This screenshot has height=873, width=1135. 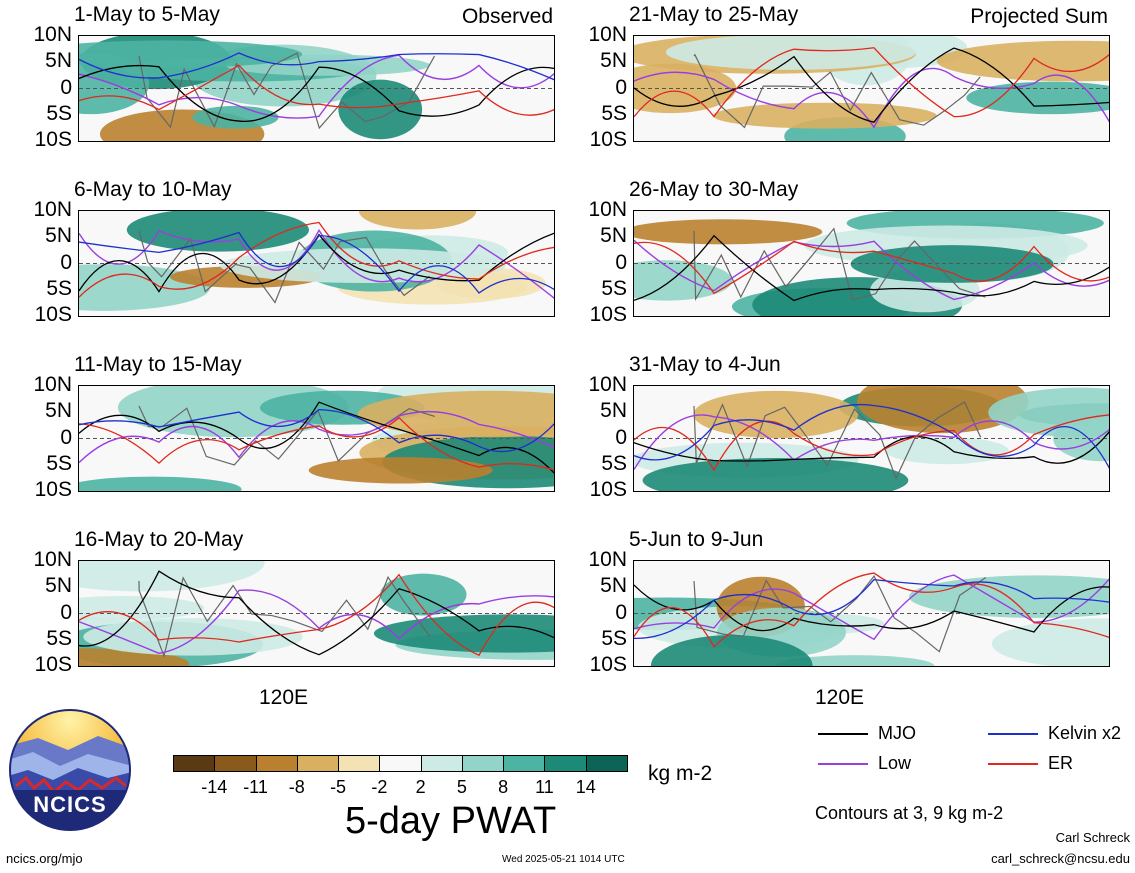 What do you see at coordinates (1085, 733) in the screenshot?
I see `legend-label: Kelvin x2` at bounding box center [1085, 733].